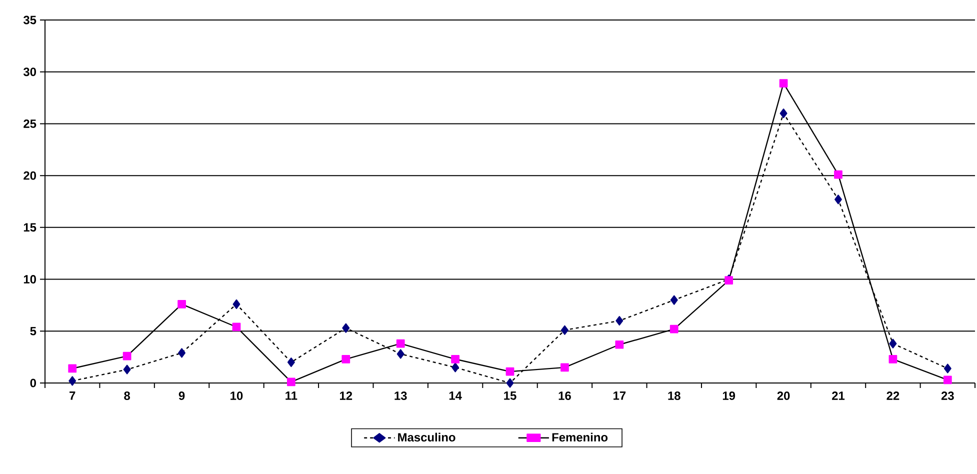 The image size is (977, 474). I want to click on y-tick-label: 25, so click(30, 123).